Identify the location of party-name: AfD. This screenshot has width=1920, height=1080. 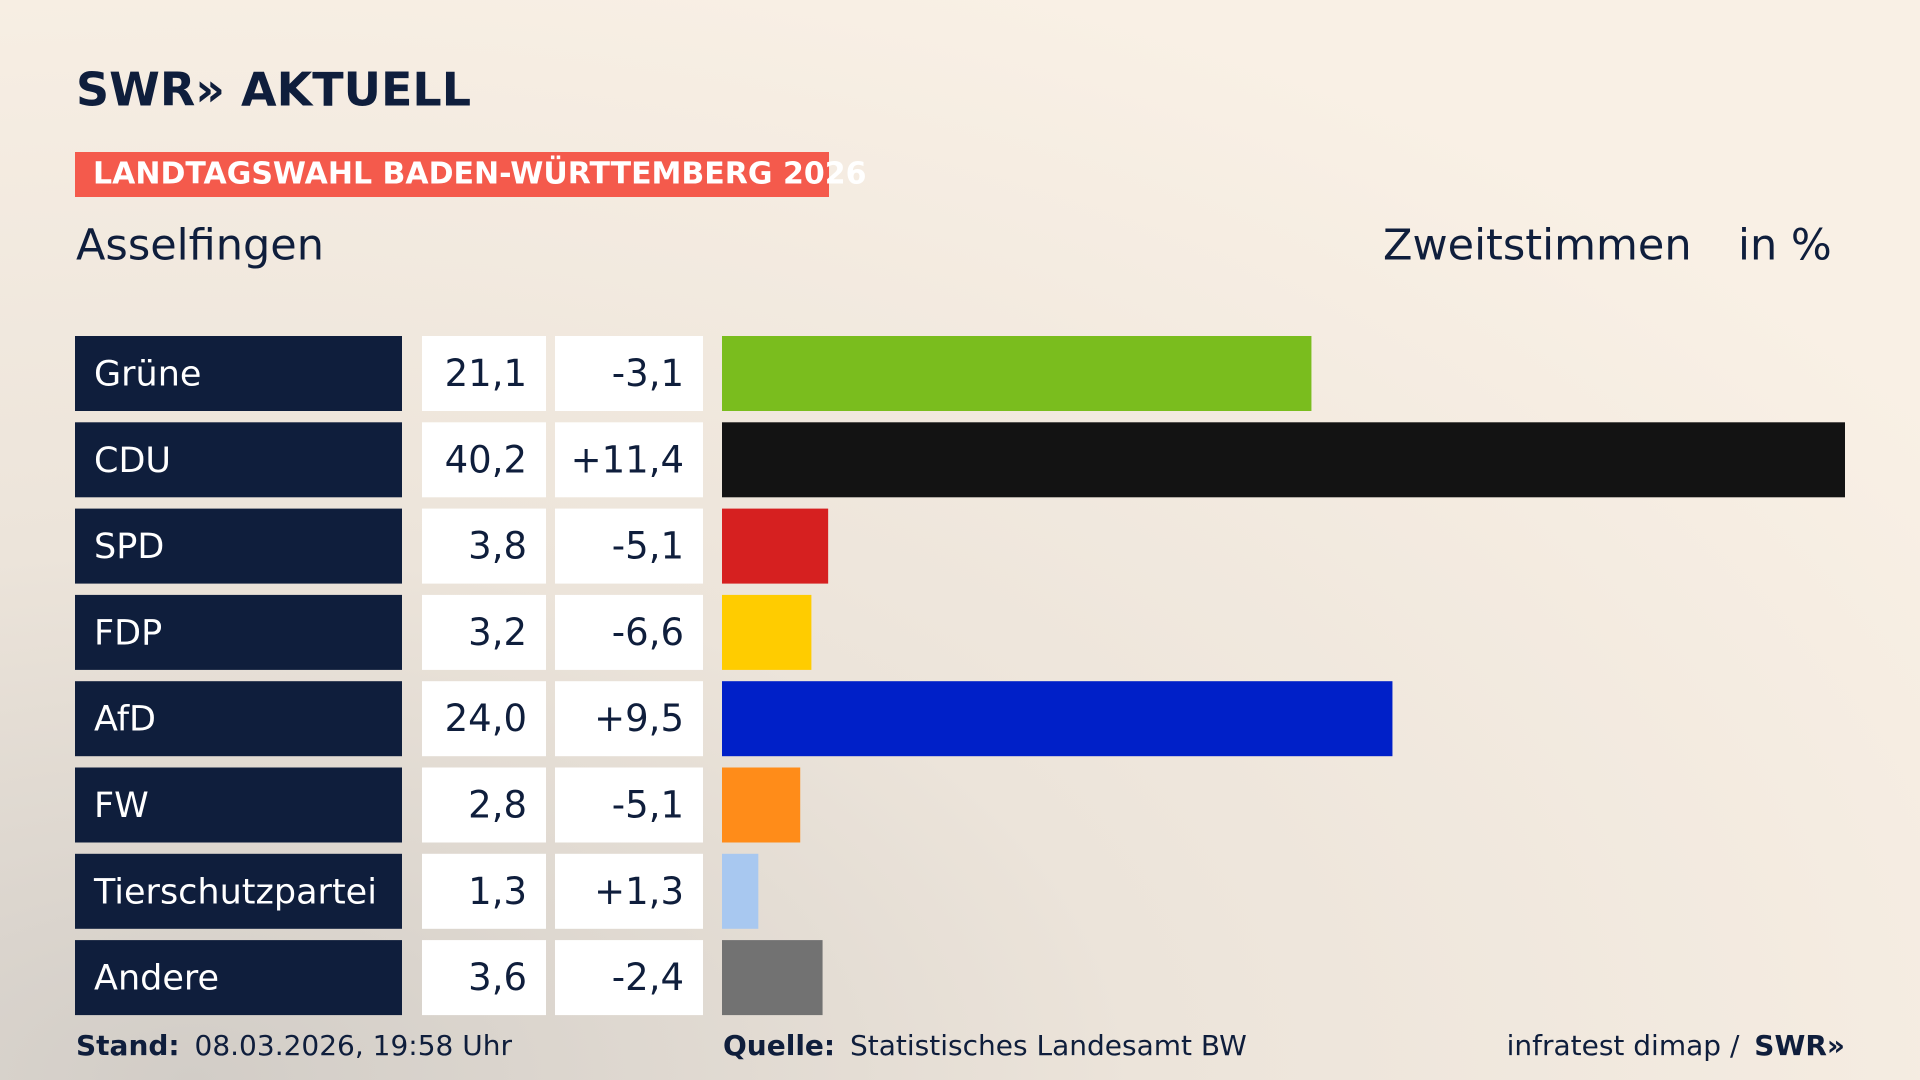
(125, 720).